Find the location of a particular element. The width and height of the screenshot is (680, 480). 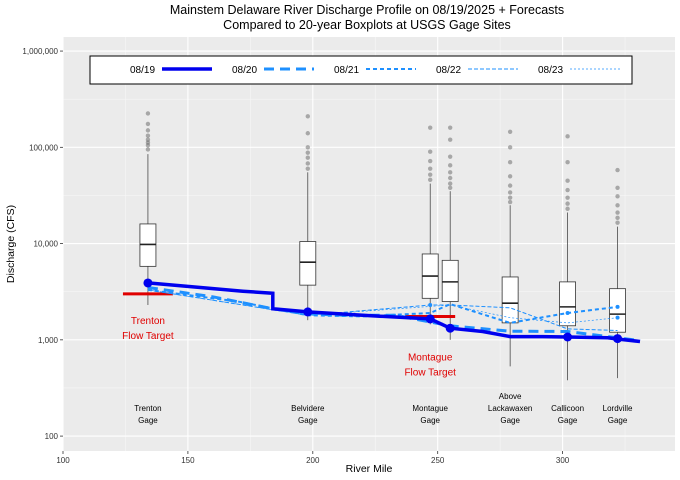

x-tick-label: 250 is located at coordinates (438, 460).